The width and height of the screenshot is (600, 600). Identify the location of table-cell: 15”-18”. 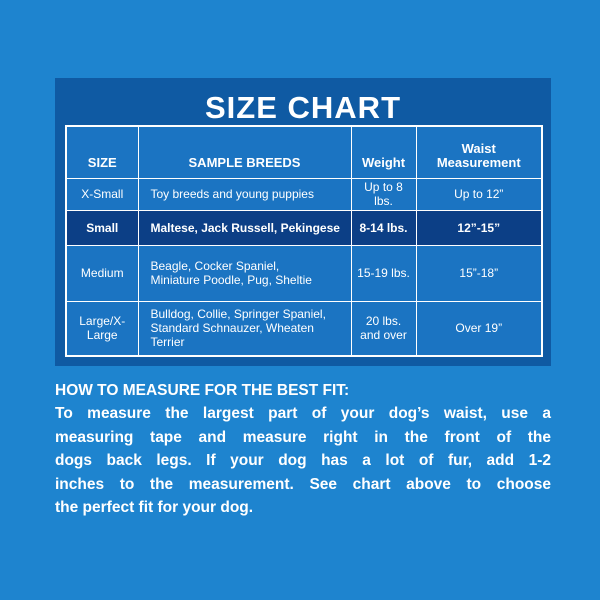
(479, 273).